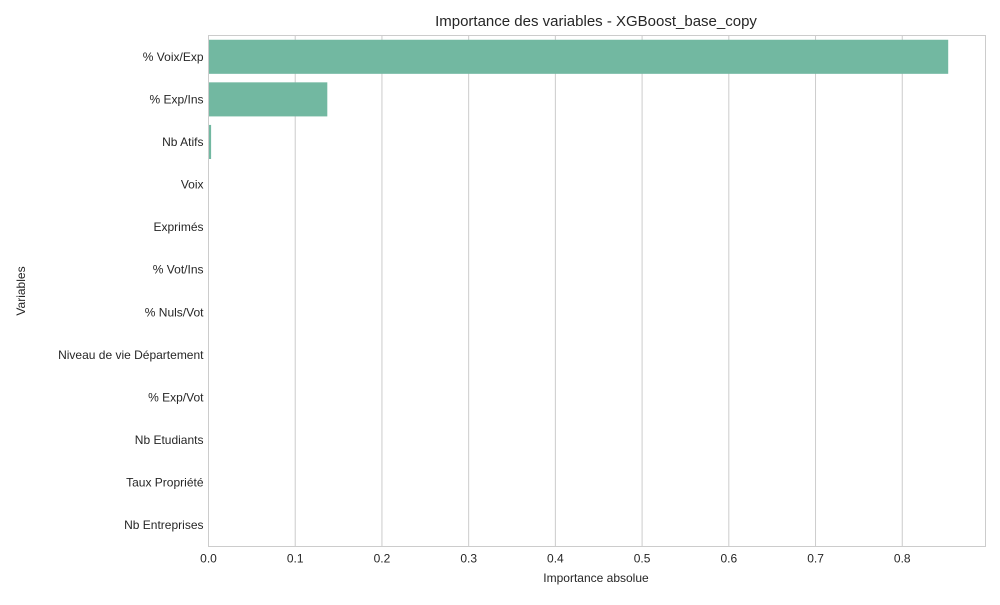 This screenshot has height=605, width=1000. What do you see at coordinates (468, 559) in the screenshot?
I see `x-tick-label: 0.3` at bounding box center [468, 559].